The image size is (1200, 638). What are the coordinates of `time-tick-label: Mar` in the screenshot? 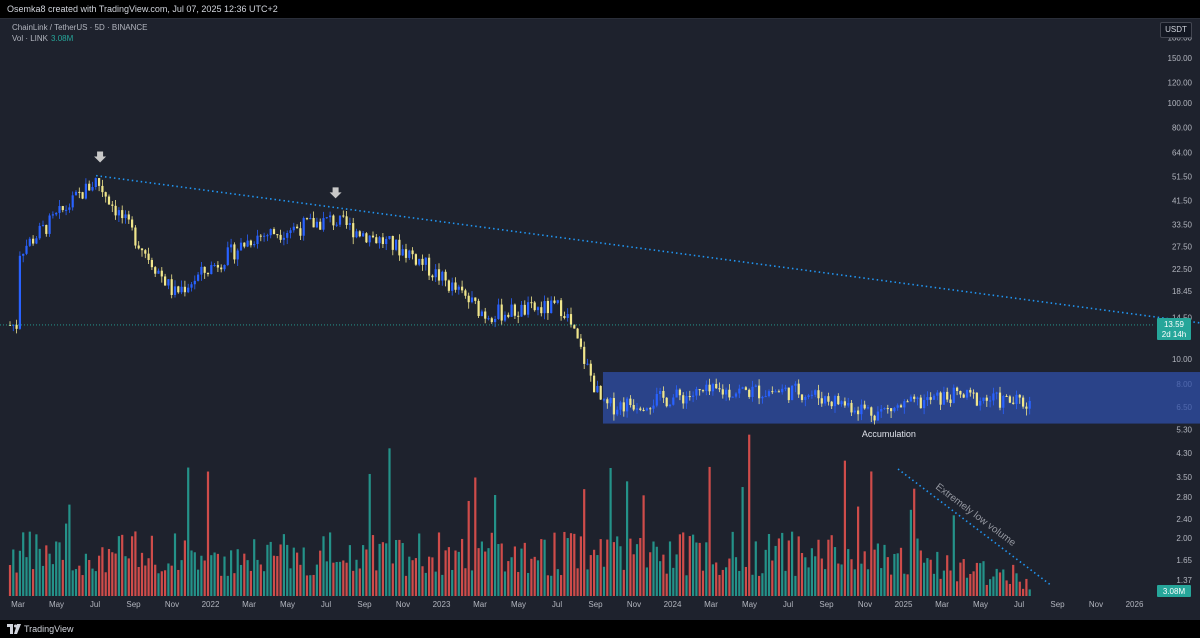 It's located at (942, 604).